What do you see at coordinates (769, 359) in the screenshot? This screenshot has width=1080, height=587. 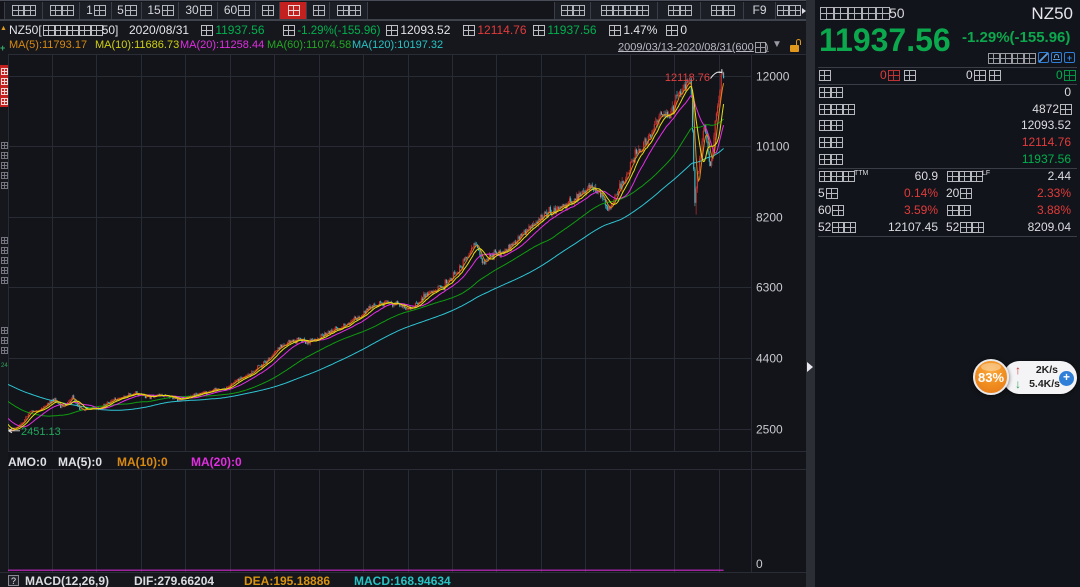 I see `svg-text: 4400` at bounding box center [769, 359].